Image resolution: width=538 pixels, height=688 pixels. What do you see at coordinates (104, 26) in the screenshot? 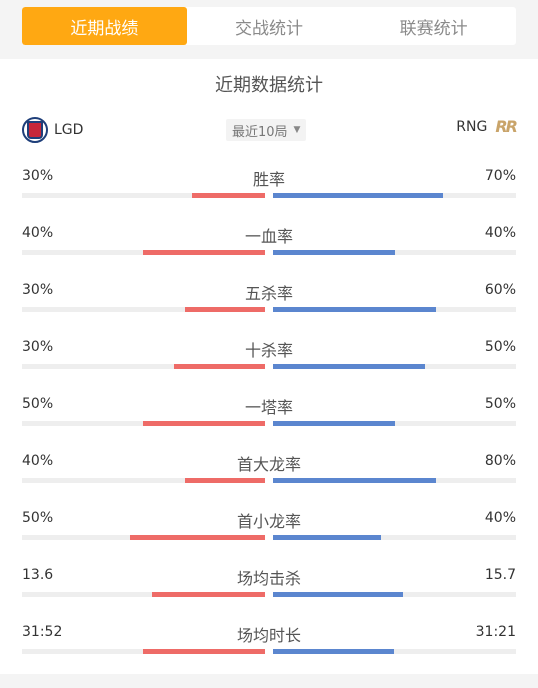
I see `tab-recent-record: 近期战绩` at bounding box center [104, 26].